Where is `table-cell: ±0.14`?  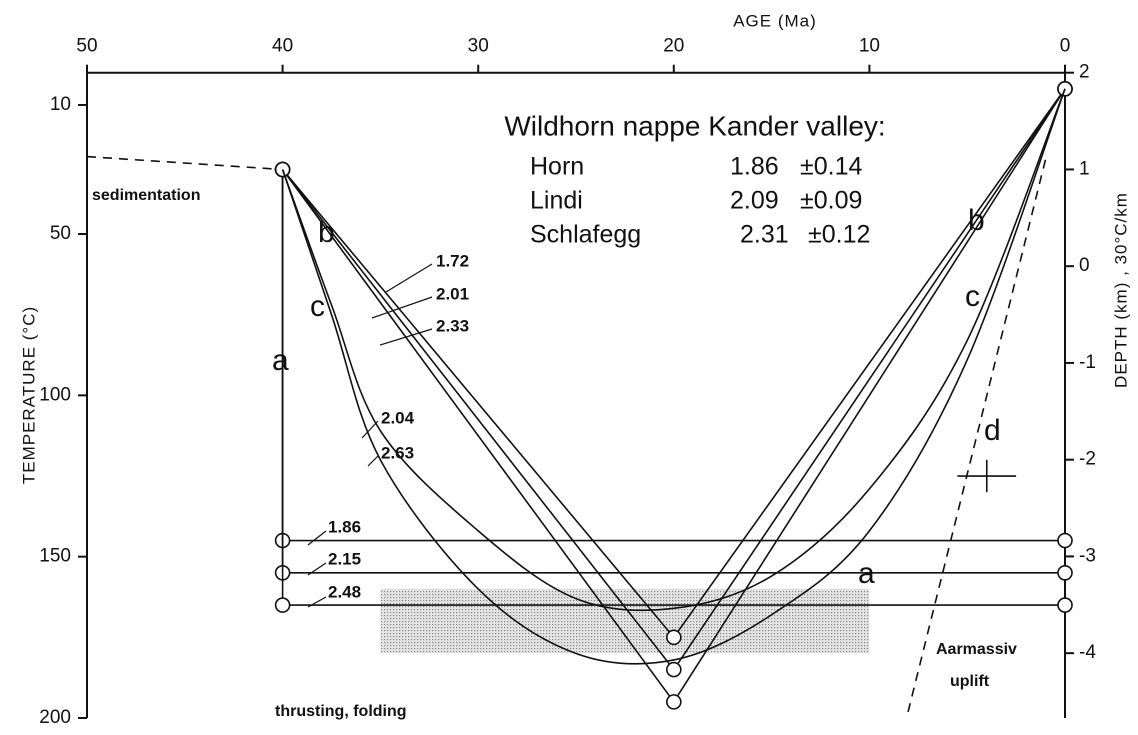 table-cell: ±0.14 is located at coordinates (831, 167).